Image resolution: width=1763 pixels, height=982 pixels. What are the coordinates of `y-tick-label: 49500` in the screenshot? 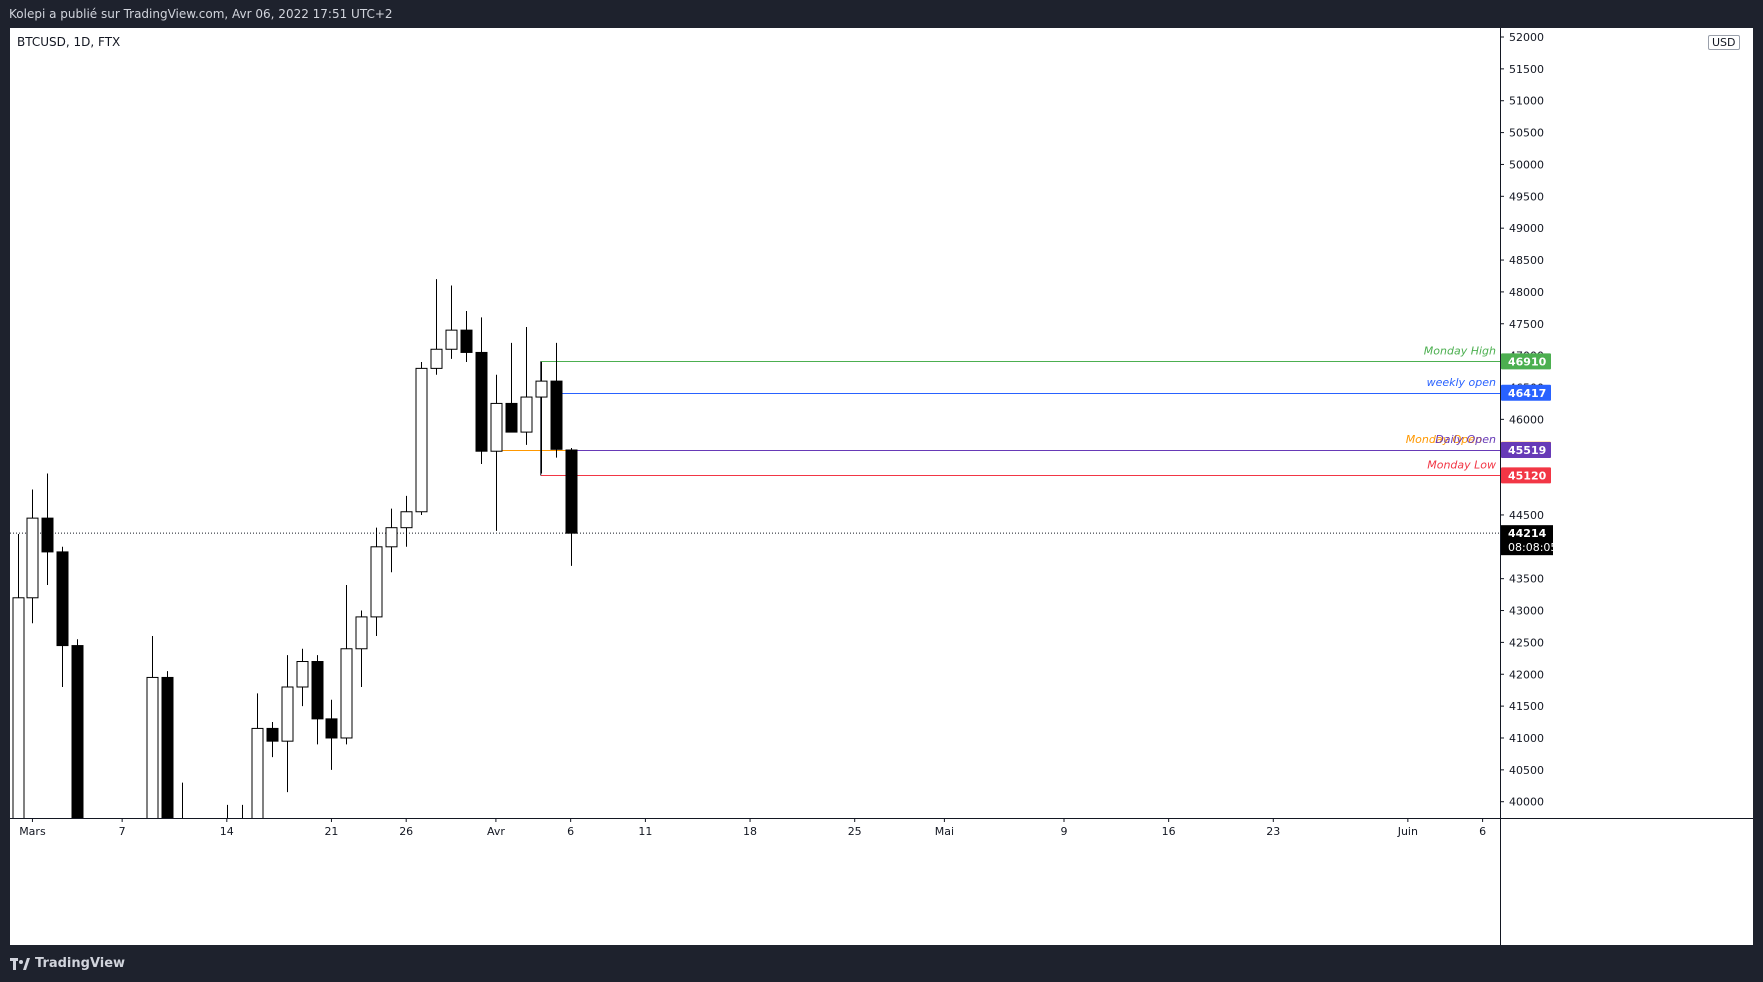 It's located at (1526, 196).